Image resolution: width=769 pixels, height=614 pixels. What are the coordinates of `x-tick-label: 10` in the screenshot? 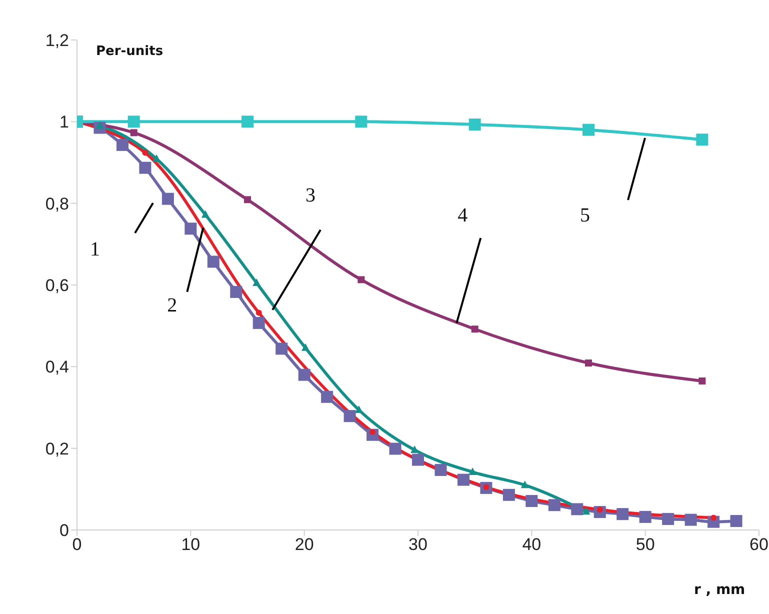 It's located at (190, 544).